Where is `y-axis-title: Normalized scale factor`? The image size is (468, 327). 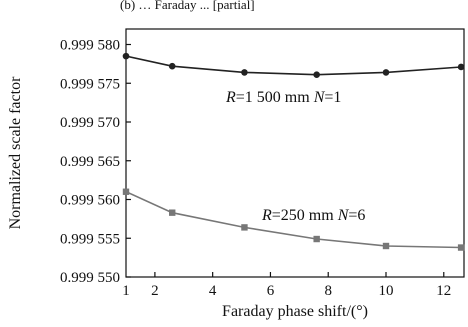
y-axis-title: Normalized scale factor is located at coordinates (15, 152).